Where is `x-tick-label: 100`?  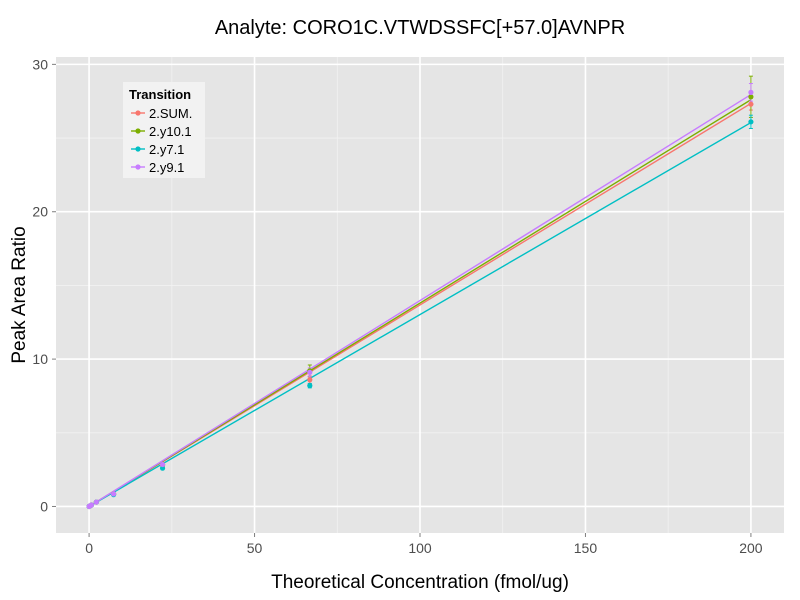 x-tick-label: 100 is located at coordinates (420, 548).